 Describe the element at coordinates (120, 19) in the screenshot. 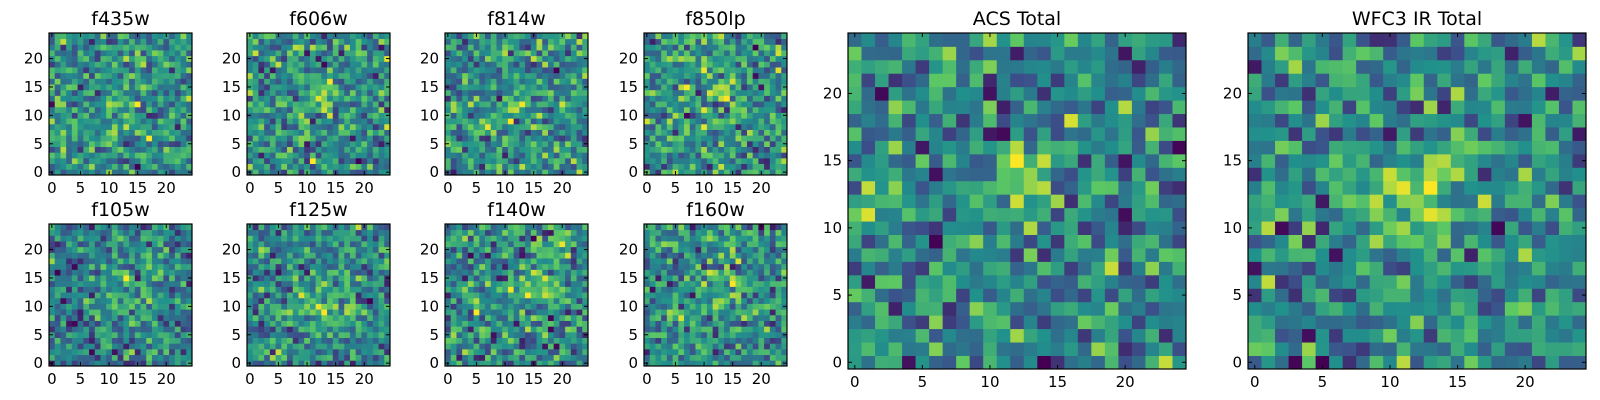

I see `panel-title: f435w` at that location.